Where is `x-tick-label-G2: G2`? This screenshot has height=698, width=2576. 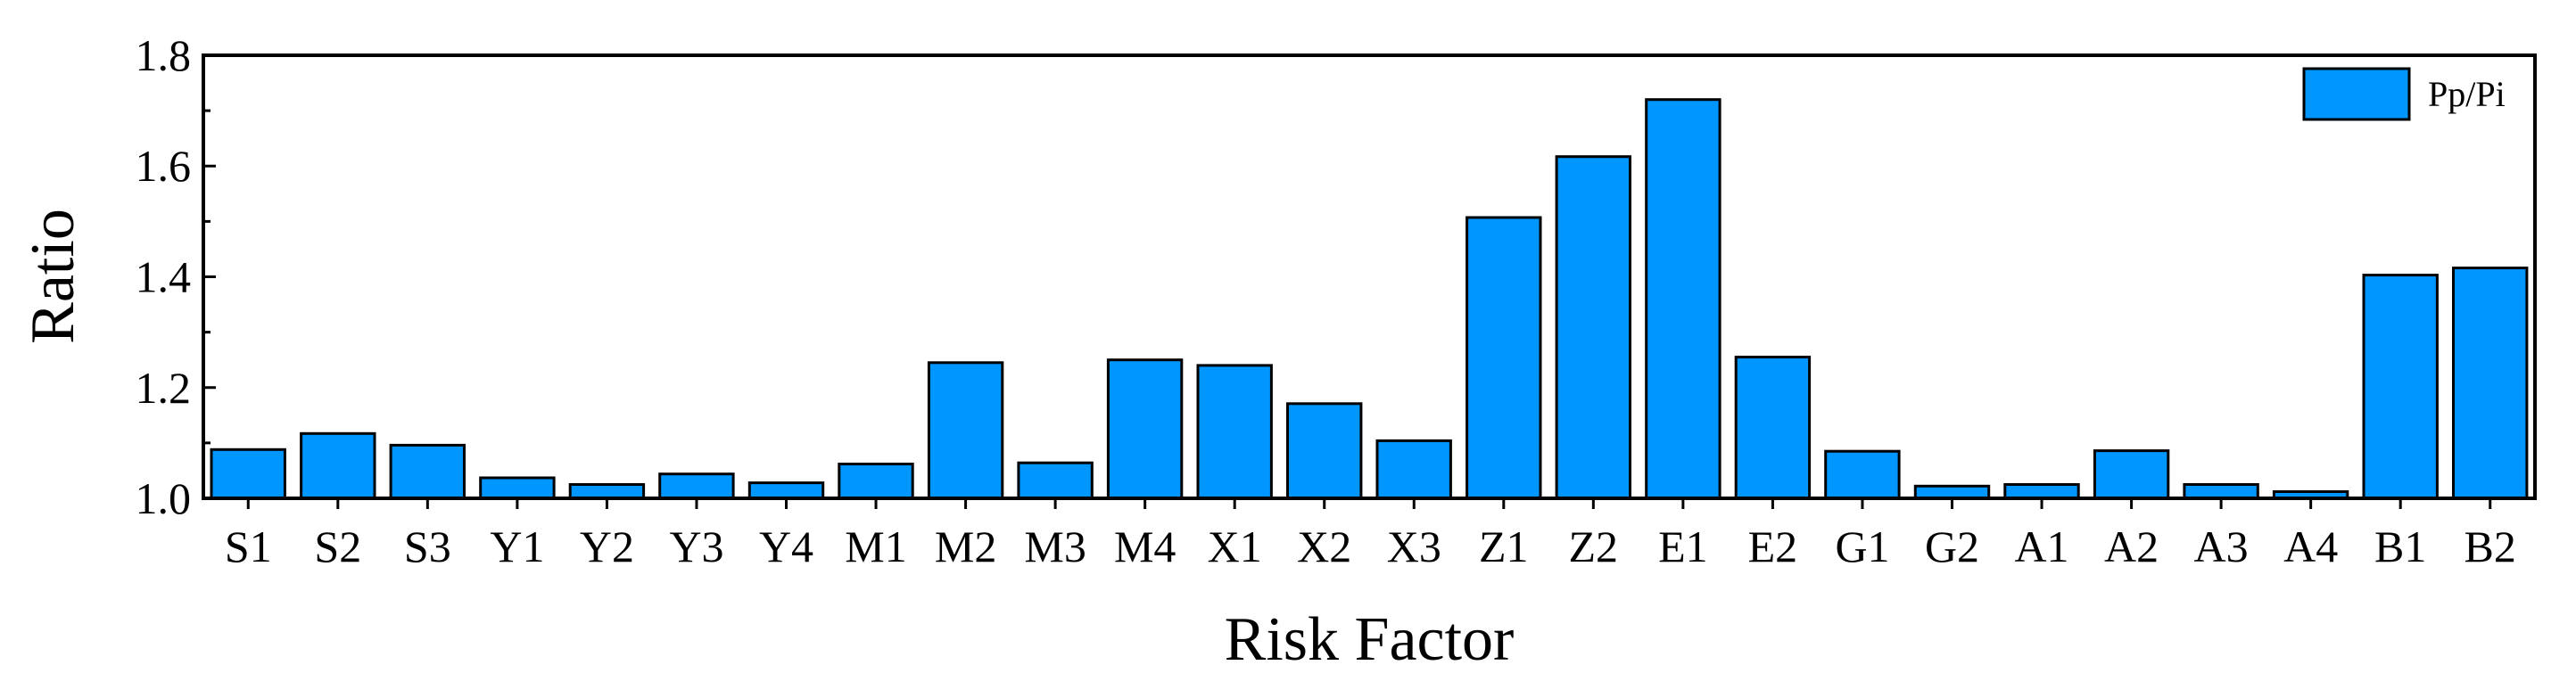
x-tick-label-G2: G2 is located at coordinates (1952, 546).